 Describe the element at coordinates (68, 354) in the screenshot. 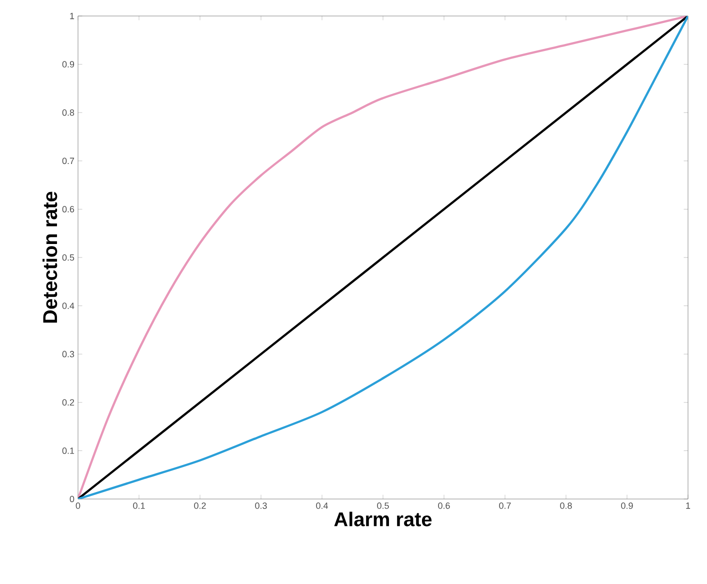

I see `y-tick-label: 0.3` at that location.